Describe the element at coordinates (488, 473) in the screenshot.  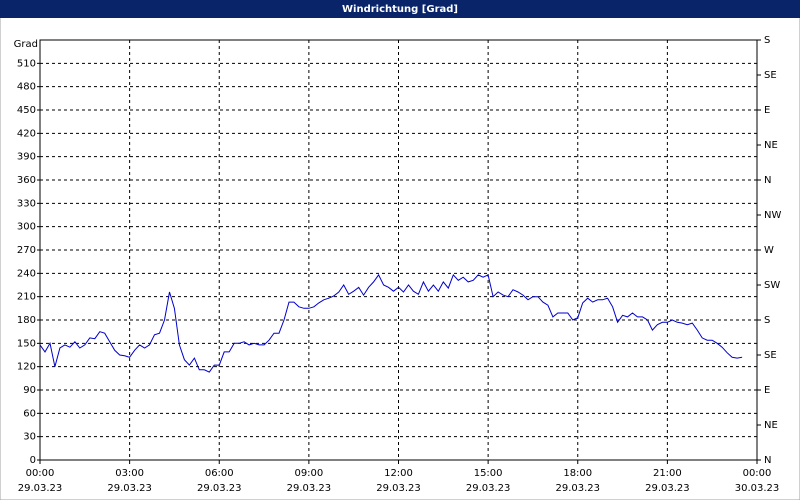
I see `x-tick-label: 15:00` at that location.